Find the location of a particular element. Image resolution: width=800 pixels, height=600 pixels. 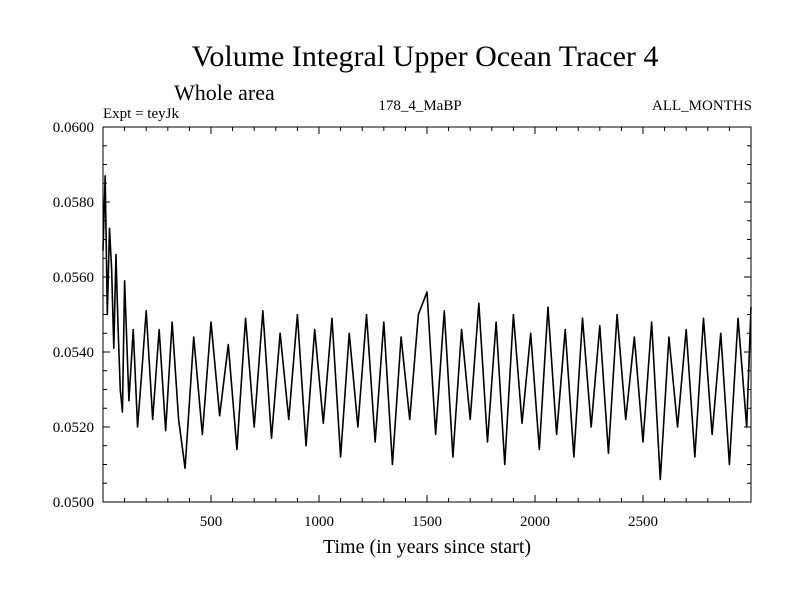

x-axis-label: Time (in years since start) is located at coordinates (427, 547).